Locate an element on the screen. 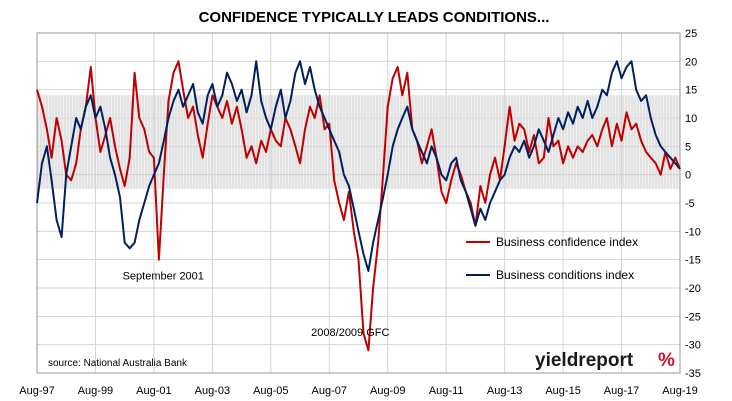 This screenshot has width=732, height=401. y-tick-label: 25 is located at coordinates (691, 34).